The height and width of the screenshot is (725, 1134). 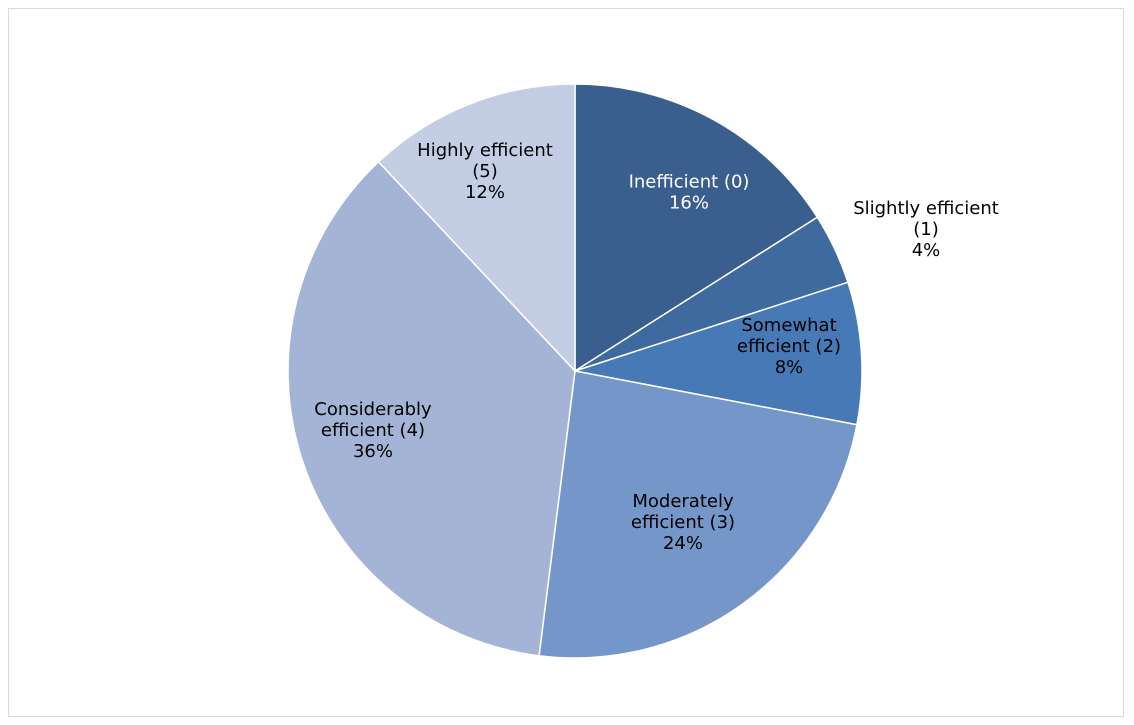 I want to click on pie-label-3: Moderately efficient (3) 24%, so click(x=683, y=522).